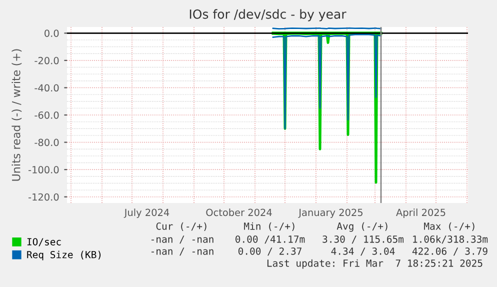 The height and width of the screenshot is (287, 497). What do you see at coordinates (46, 88) in the screenshot?
I see `y-tick-label: -40.0` at bounding box center [46, 88].